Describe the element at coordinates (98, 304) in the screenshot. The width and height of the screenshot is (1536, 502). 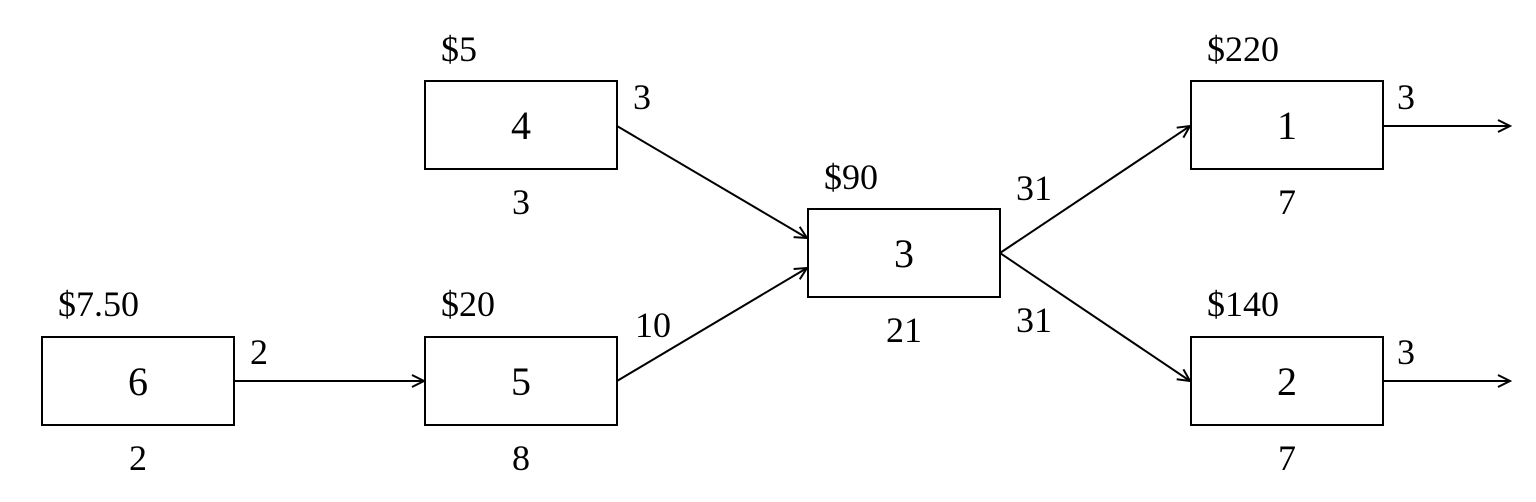
I see `node-6-price: $7.50` at that location.